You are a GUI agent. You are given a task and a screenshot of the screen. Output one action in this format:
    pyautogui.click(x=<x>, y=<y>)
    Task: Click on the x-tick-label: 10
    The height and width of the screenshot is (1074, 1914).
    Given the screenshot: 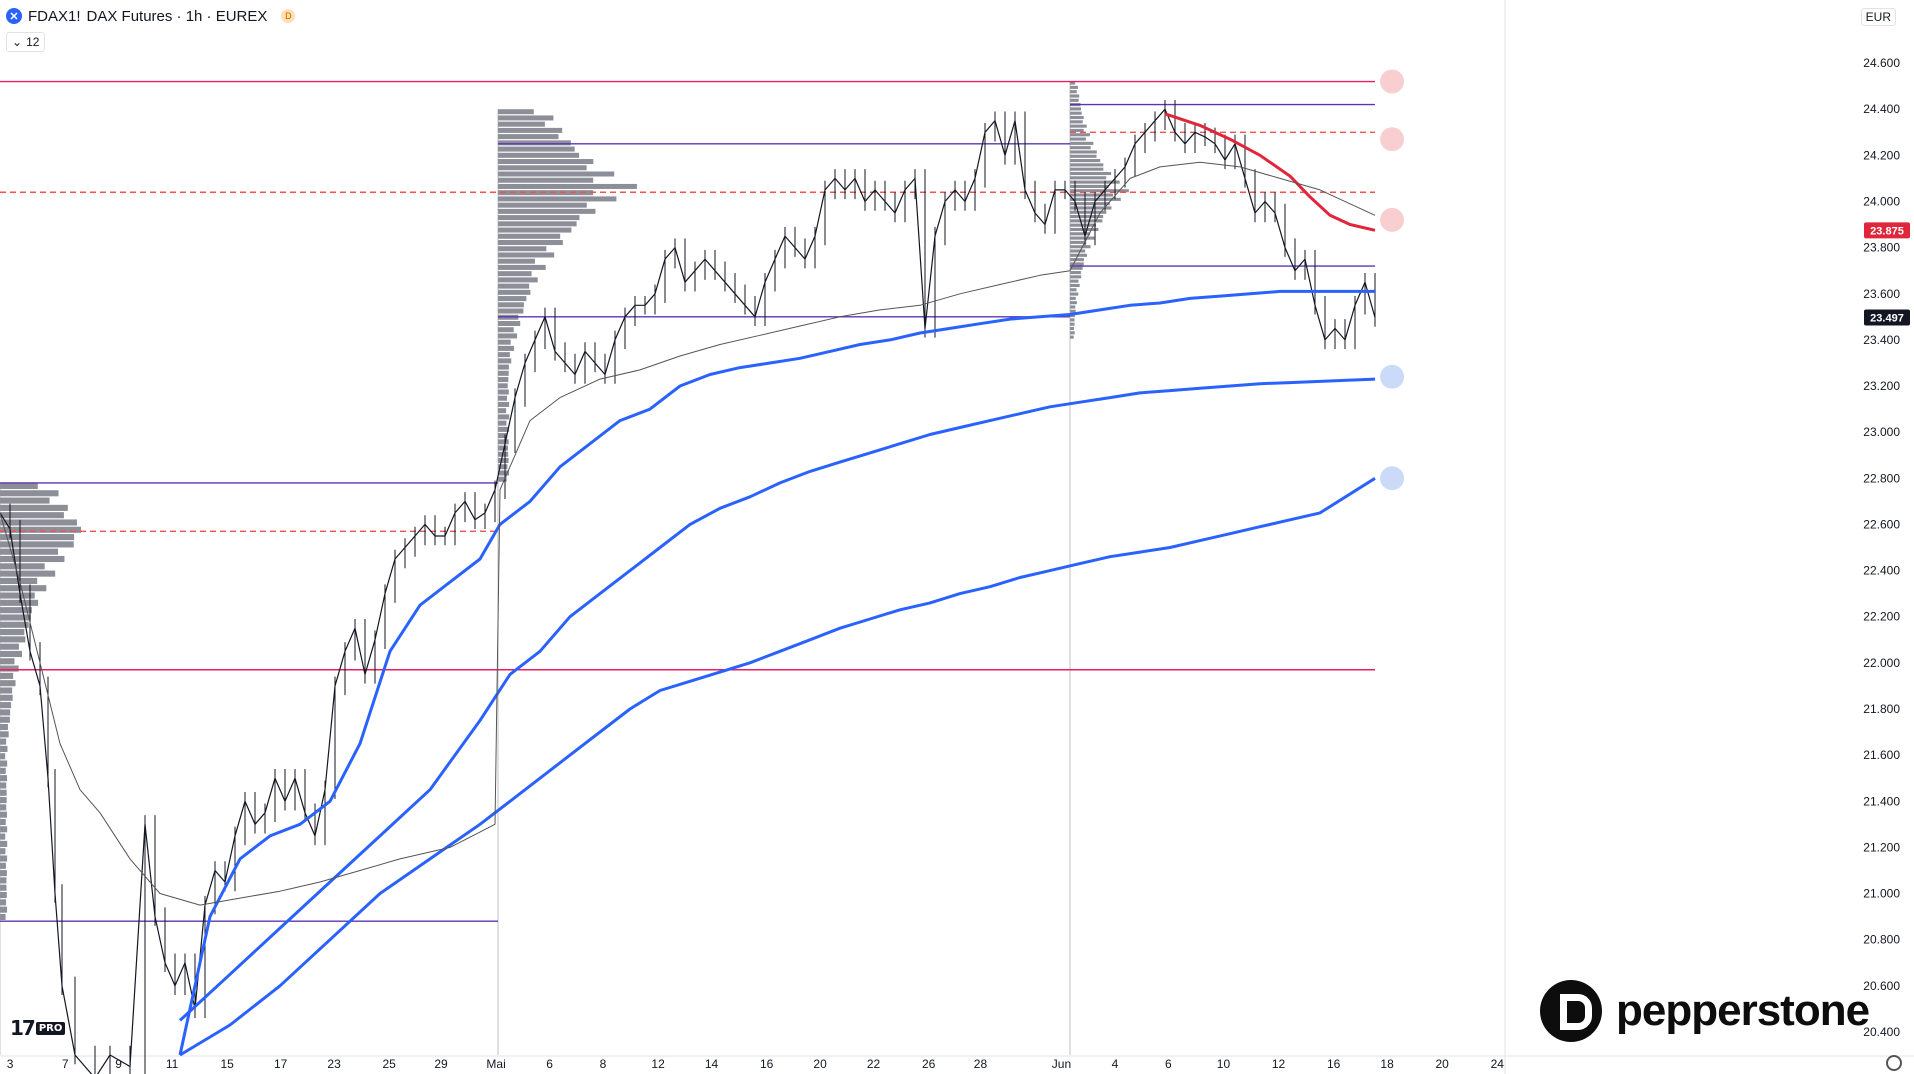 What is the action you would take?
    pyautogui.click(x=1224, y=1064)
    